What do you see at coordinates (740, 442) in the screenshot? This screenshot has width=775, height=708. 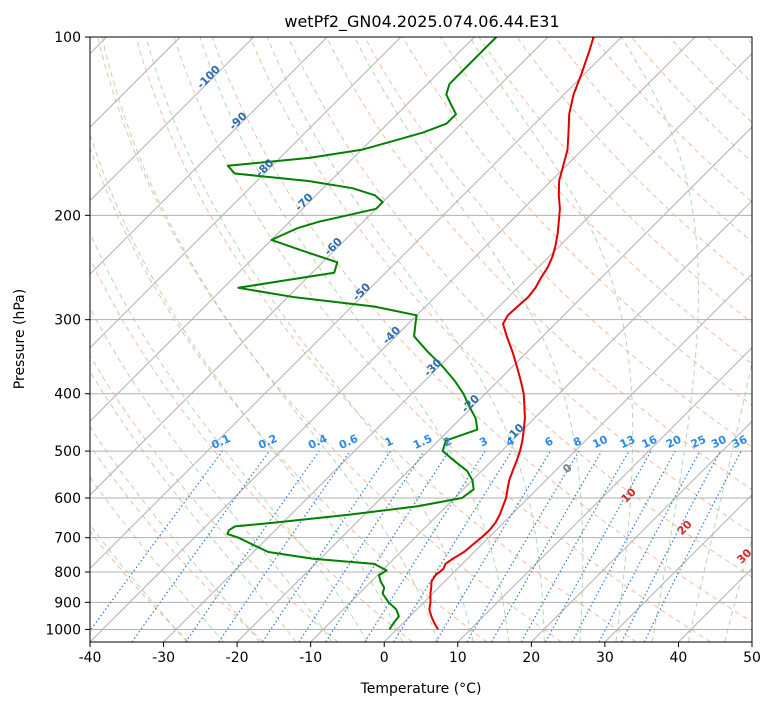 I see `mixing-ratio-label: 36` at bounding box center [740, 442].